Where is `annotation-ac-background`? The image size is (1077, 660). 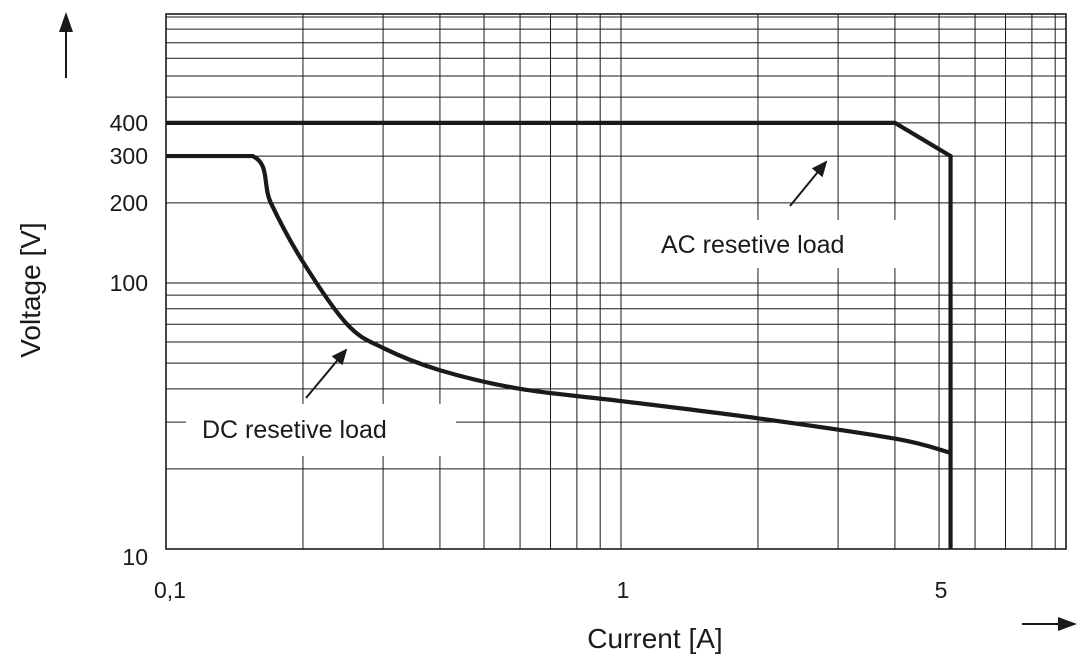 annotation-ac-background is located at coordinates (776, 244).